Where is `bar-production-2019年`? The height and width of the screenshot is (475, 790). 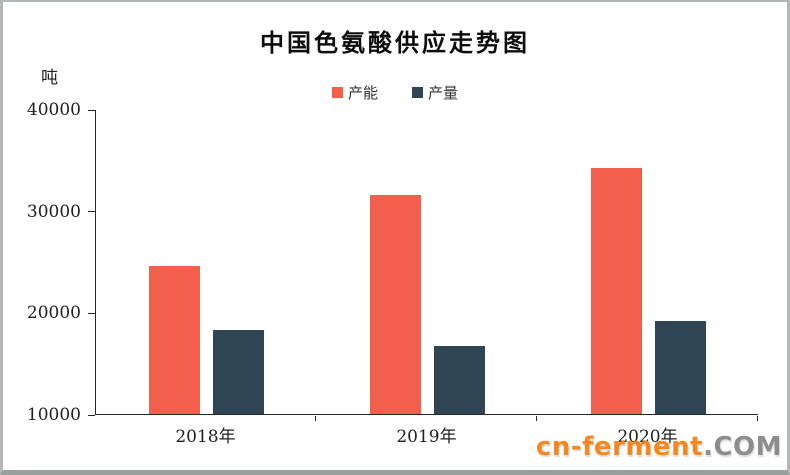 bar-production-2019年 is located at coordinates (459, 379).